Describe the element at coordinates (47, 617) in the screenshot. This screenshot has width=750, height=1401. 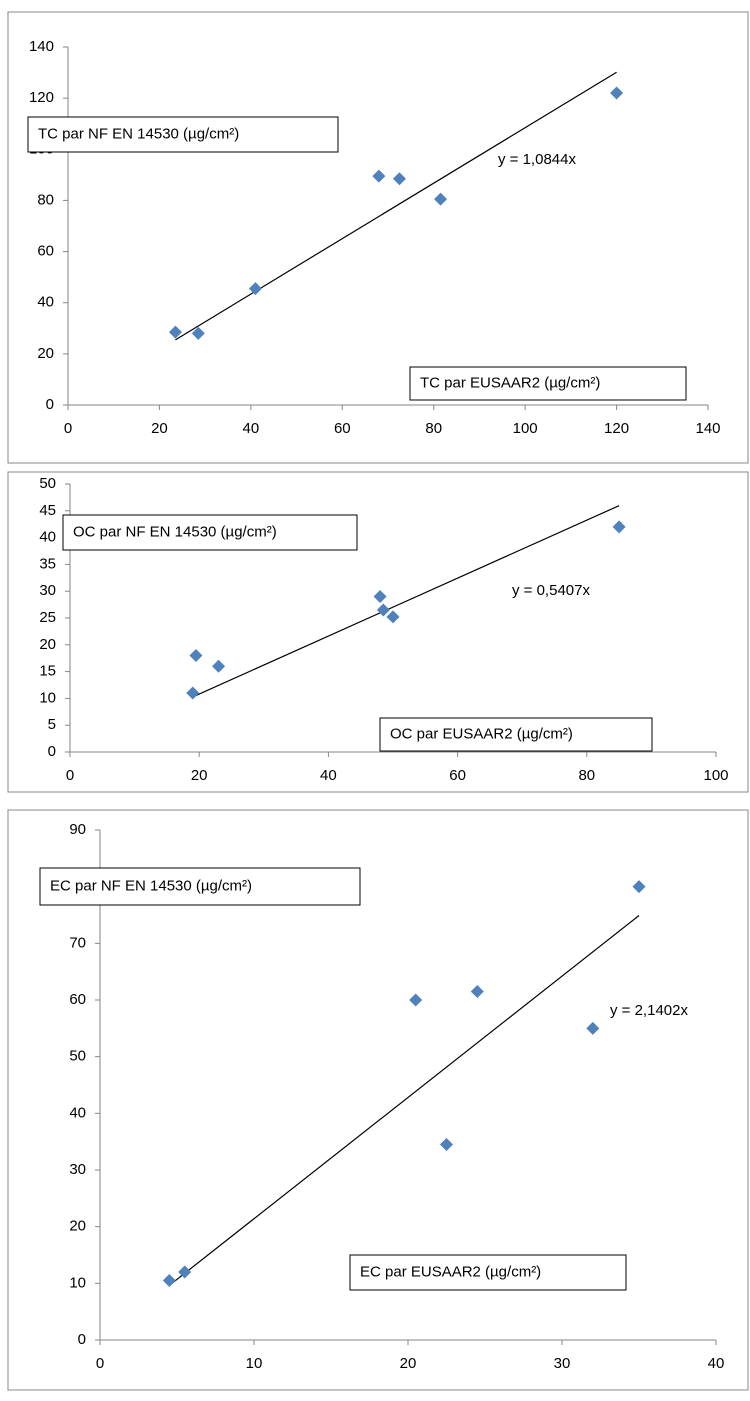
I see `y-tick-label: 25` at that location.